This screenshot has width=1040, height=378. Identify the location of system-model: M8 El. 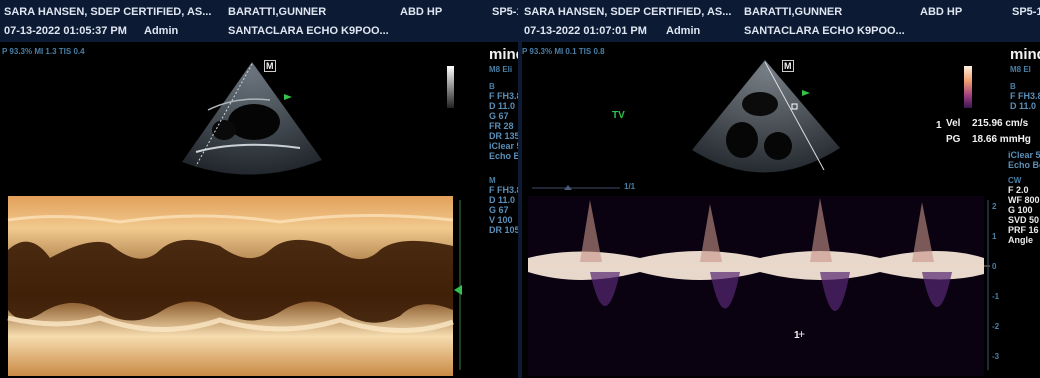
(1020, 69).